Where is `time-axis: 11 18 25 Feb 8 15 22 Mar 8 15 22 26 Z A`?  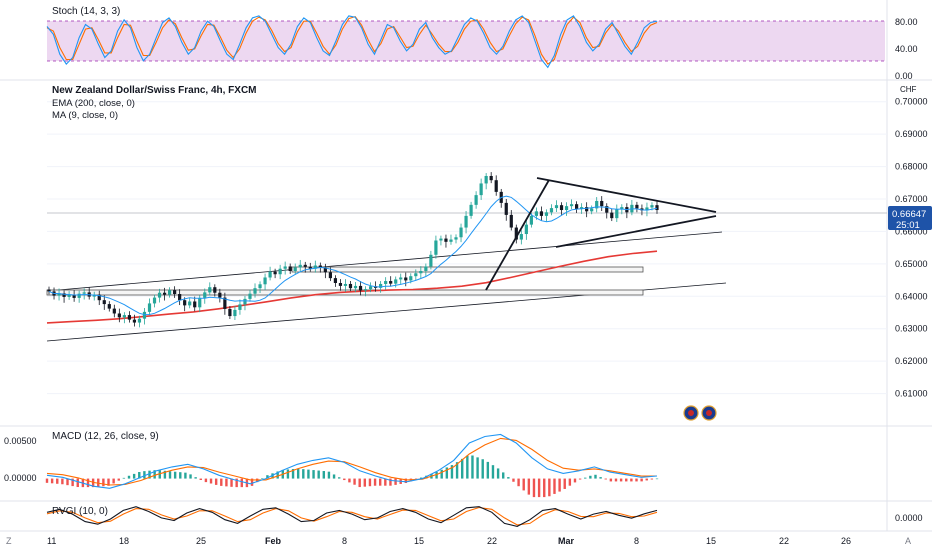 time-axis: 11 18 25 Feb 8 15 22 Mar 8 15 22 26 Z A is located at coordinates (458, 541).